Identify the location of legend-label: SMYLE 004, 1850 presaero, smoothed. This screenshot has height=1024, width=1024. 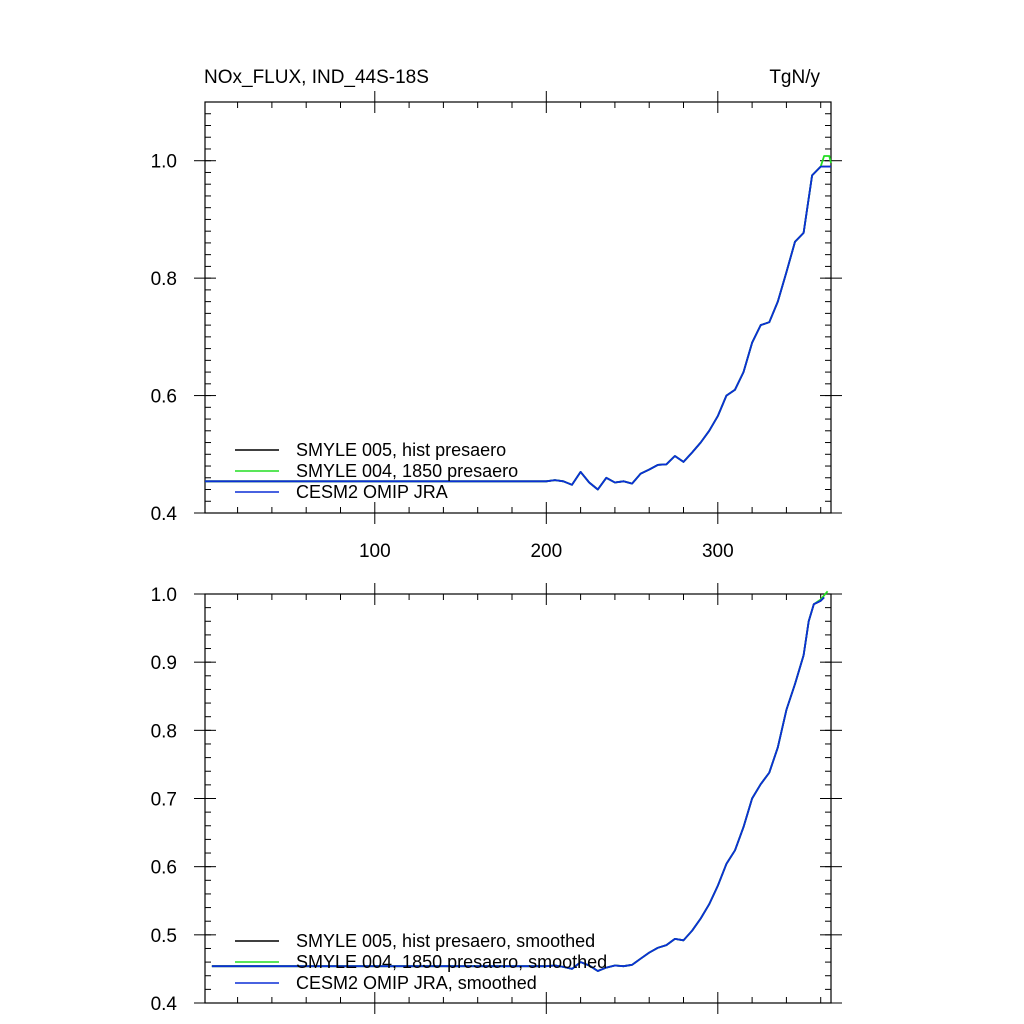
(451, 962).